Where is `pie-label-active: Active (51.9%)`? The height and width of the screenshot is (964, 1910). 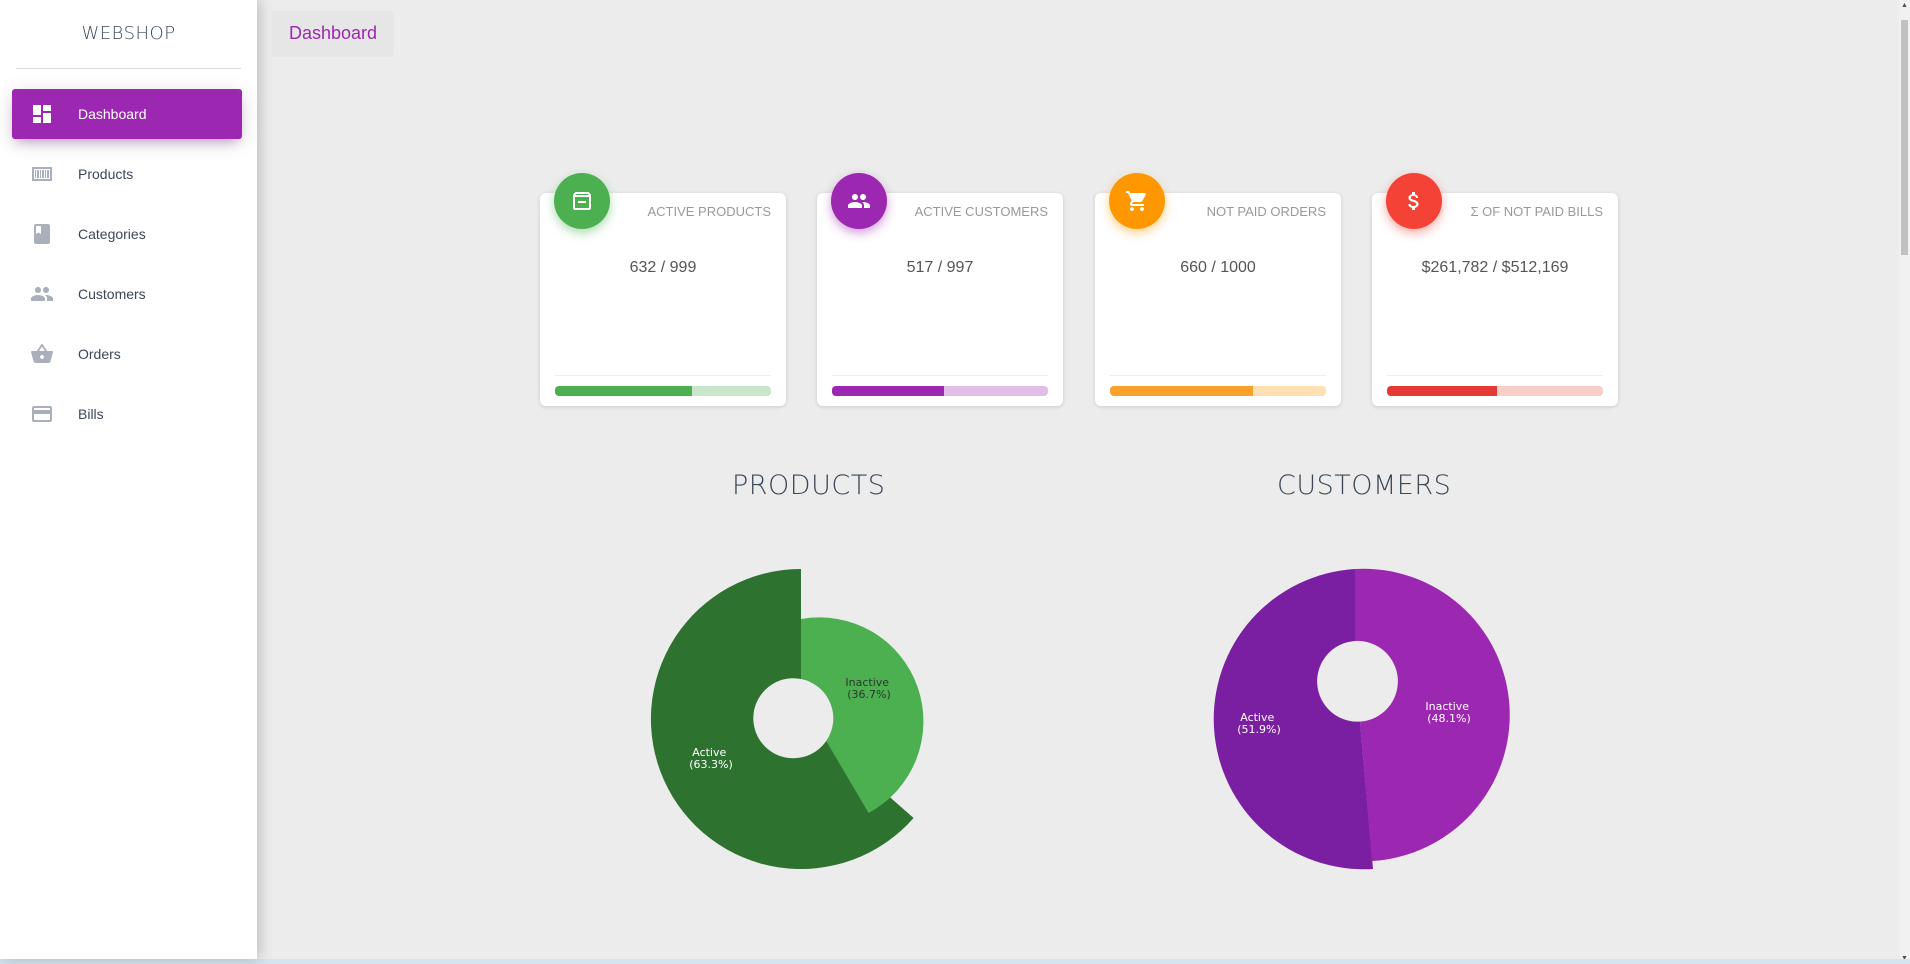
pie-label-active: Active (51.9%) is located at coordinates (1259, 723).